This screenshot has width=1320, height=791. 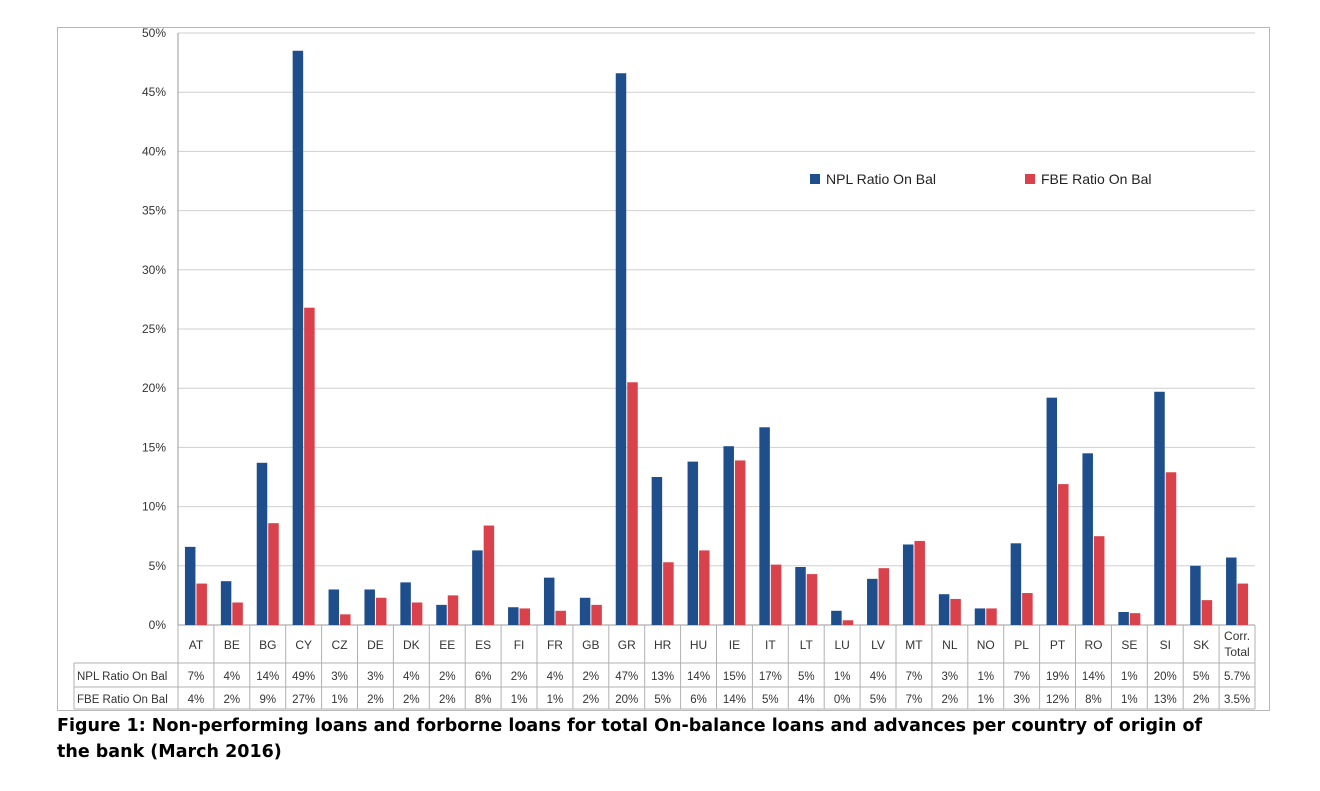 What do you see at coordinates (663, 645) in the screenshot?
I see `category-label: HR` at bounding box center [663, 645].